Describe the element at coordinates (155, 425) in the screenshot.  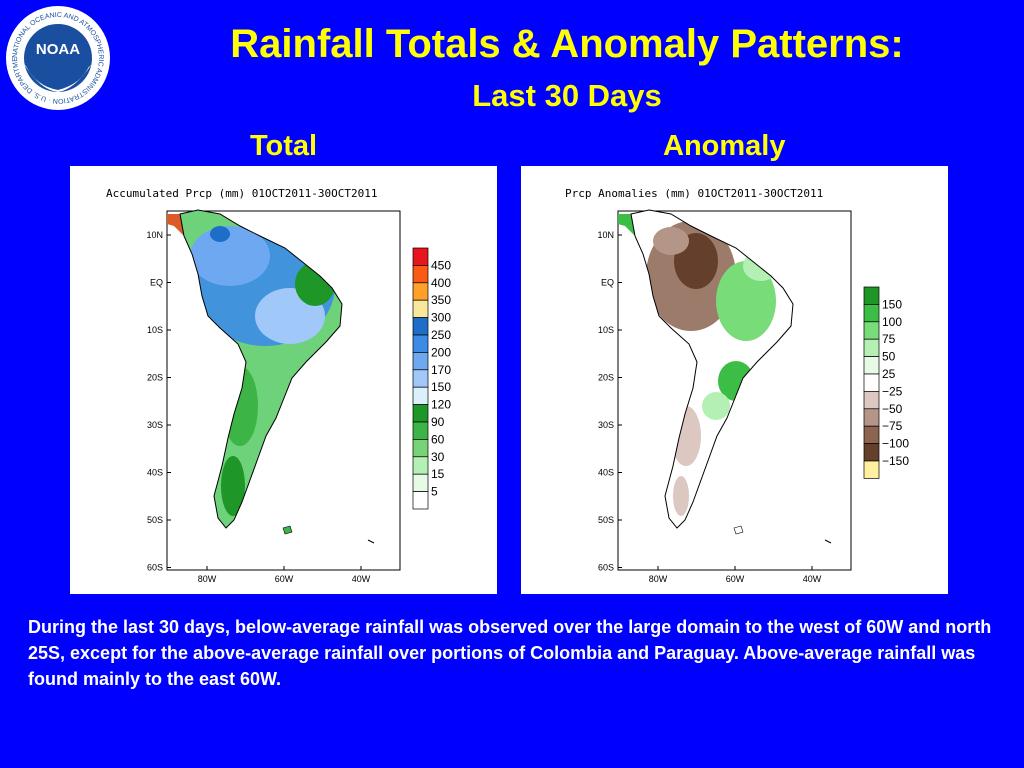
I see `total-lat-tick: 30S` at that location.